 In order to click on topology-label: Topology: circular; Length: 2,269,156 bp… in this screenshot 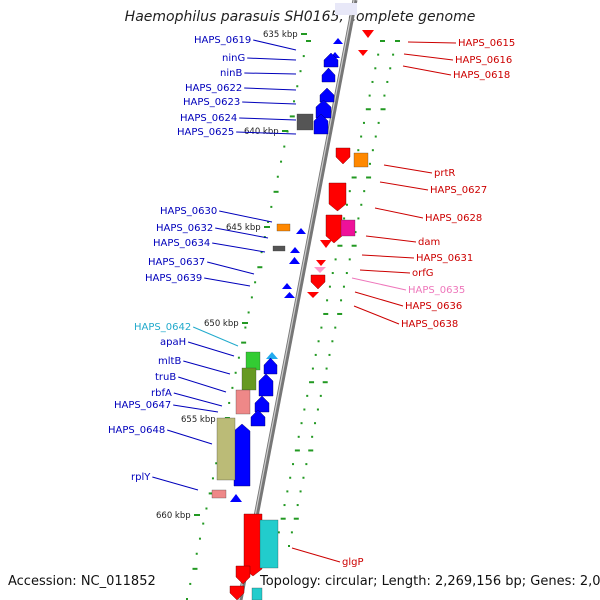, I will do `click(430, 581)`.